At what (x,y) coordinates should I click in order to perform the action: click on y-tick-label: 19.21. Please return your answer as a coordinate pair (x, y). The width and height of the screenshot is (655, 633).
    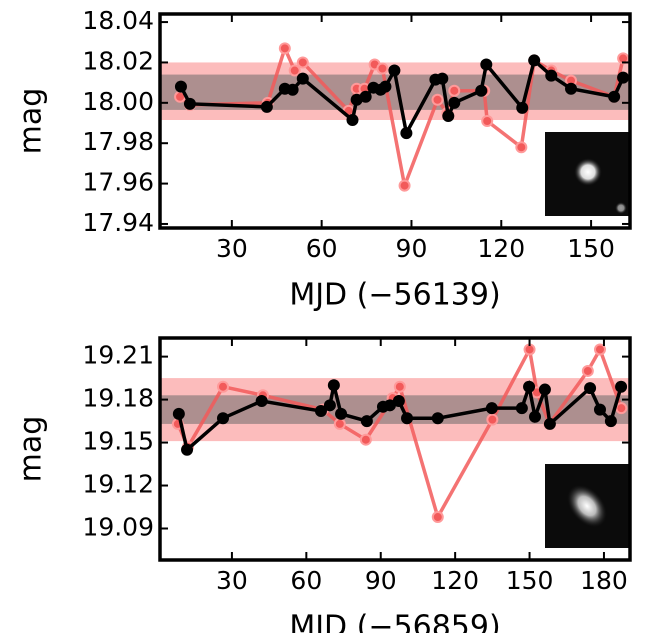
    Looking at the image, I should click on (118, 355).